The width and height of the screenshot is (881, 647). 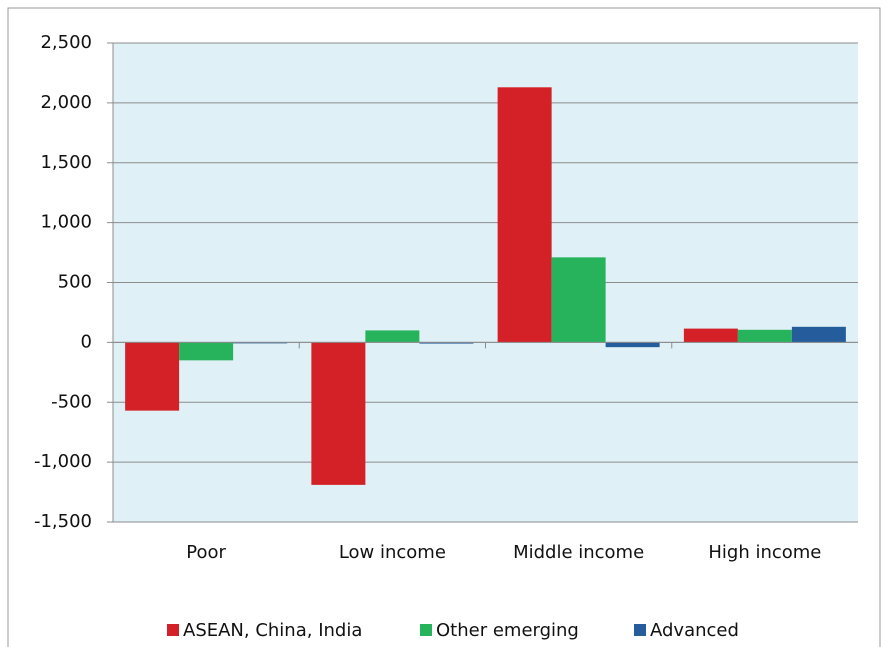 What do you see at coordinates (578, 552) in the screenshot?
I see `x-tick-label: Middle income` at bounding box center [578, 552].